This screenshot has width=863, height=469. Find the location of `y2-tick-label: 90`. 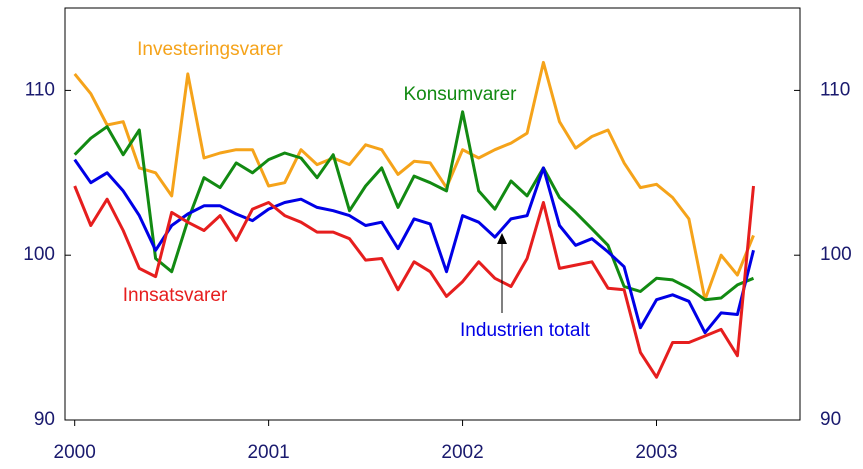

y2-tick-label: 90 is located at coordinates (830, 419).